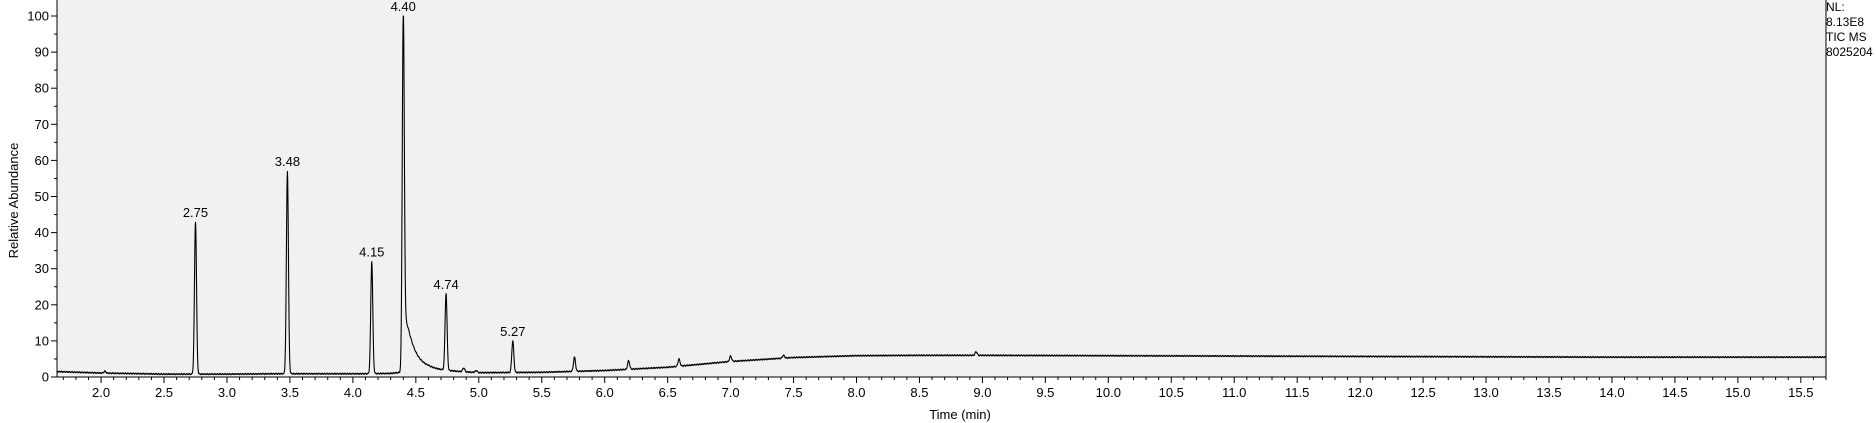 Image resolution: width=1876 pixels, height=423 pixels. I want to click on y-tick-label: 60, so click(42, 160).